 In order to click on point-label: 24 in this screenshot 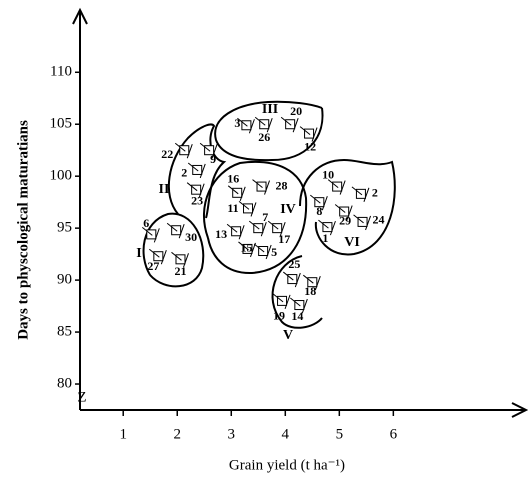, I will do `click(379, 220)`.